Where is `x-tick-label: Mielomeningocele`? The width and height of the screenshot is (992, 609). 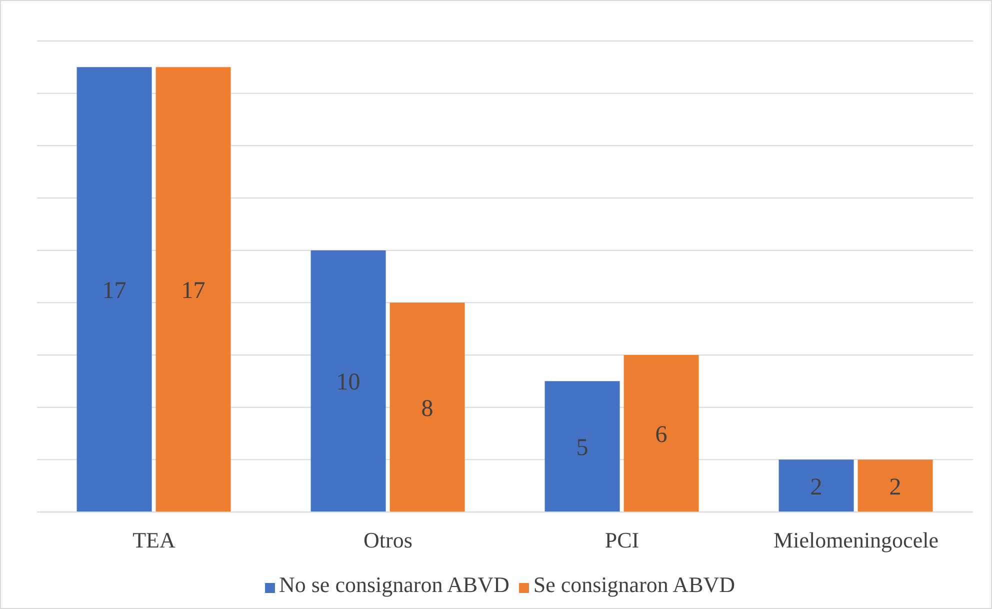 x-tick-label: Mielomeningocele is located at coordinates (856, 540).